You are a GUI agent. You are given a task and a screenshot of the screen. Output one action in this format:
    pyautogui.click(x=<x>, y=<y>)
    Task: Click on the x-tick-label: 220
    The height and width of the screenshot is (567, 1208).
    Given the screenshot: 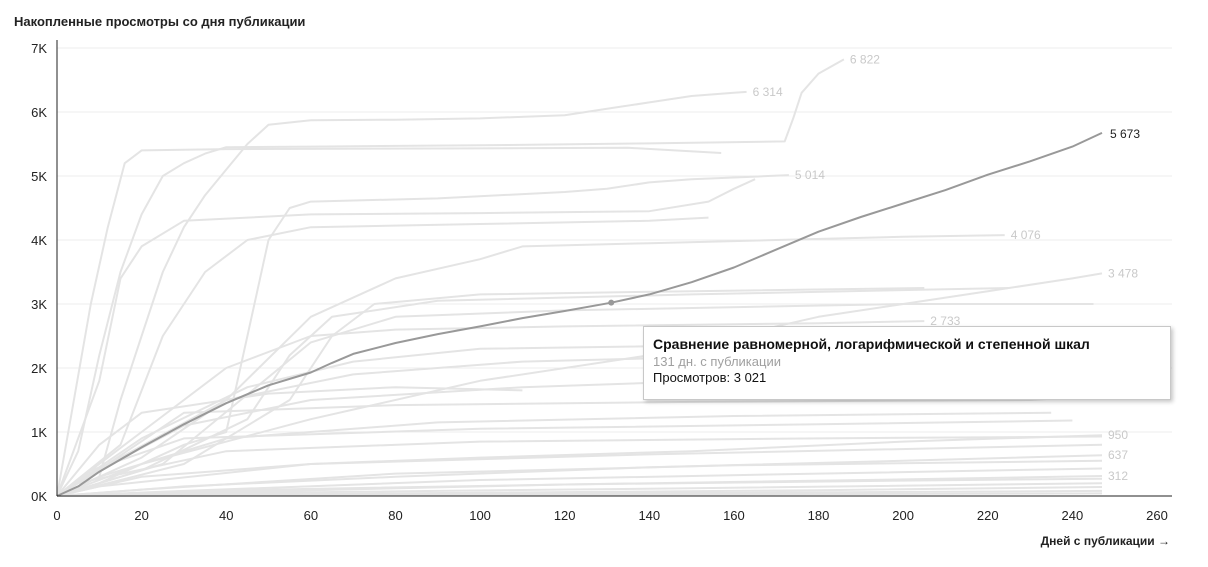 What is the action you would take?
    pyautogui.click(x=988, y=515)
    